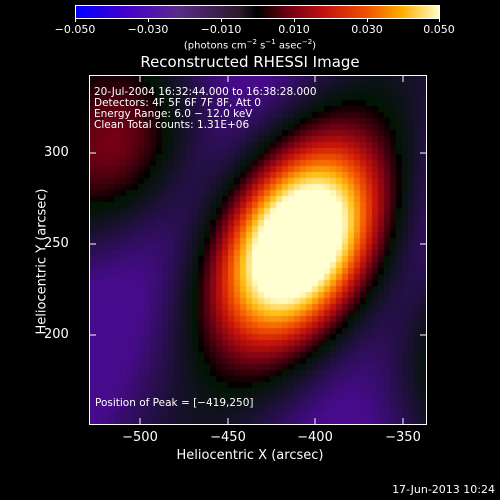 This screenshot has width=500, height=500. I want to click on x-tick-label: −450, so click(228, 437).